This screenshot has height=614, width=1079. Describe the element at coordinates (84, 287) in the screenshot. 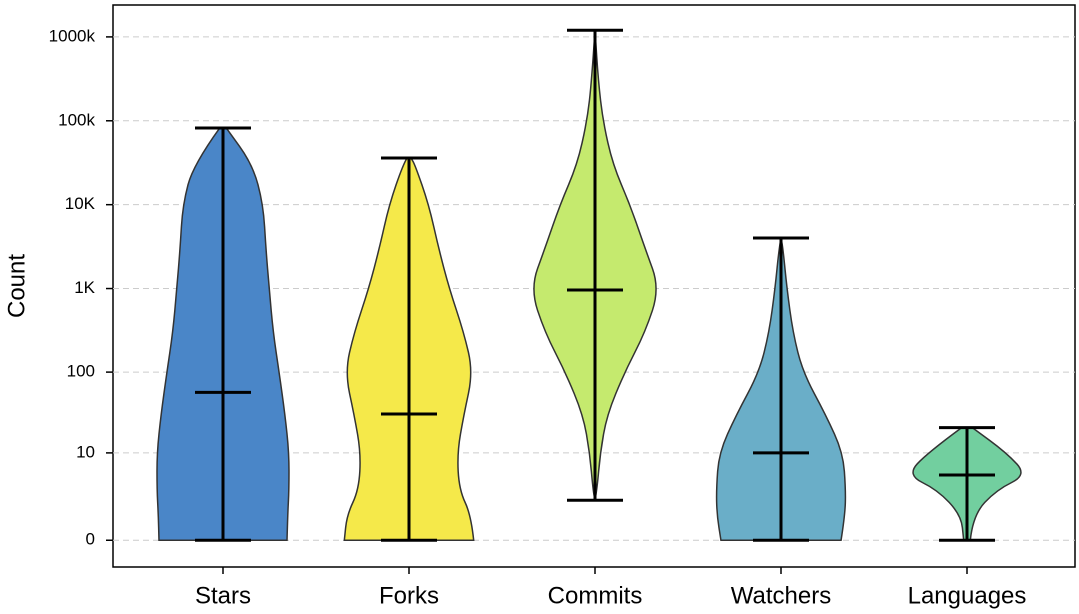

I see `y-tick-label: 1K` at that location.